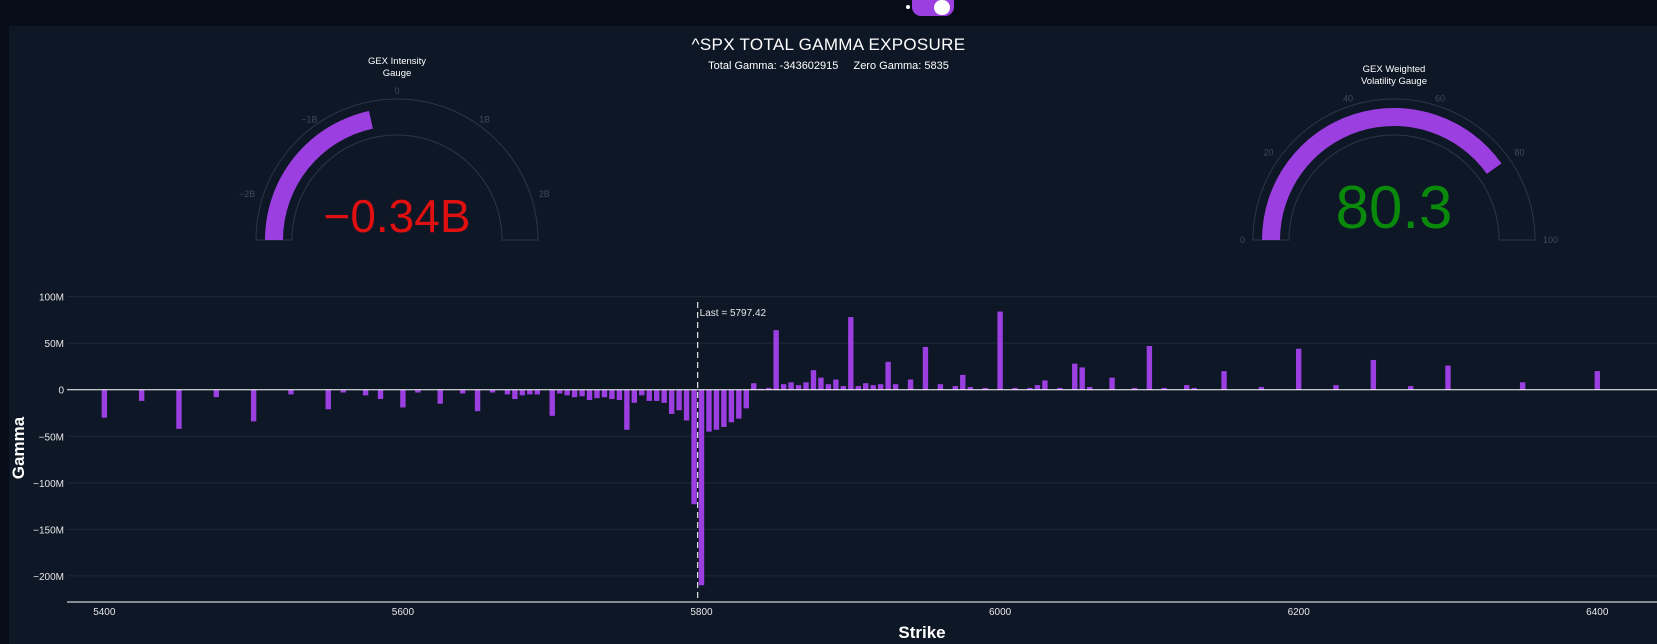  I want to click on y-axis-title: Gamma, so click(18, 447).